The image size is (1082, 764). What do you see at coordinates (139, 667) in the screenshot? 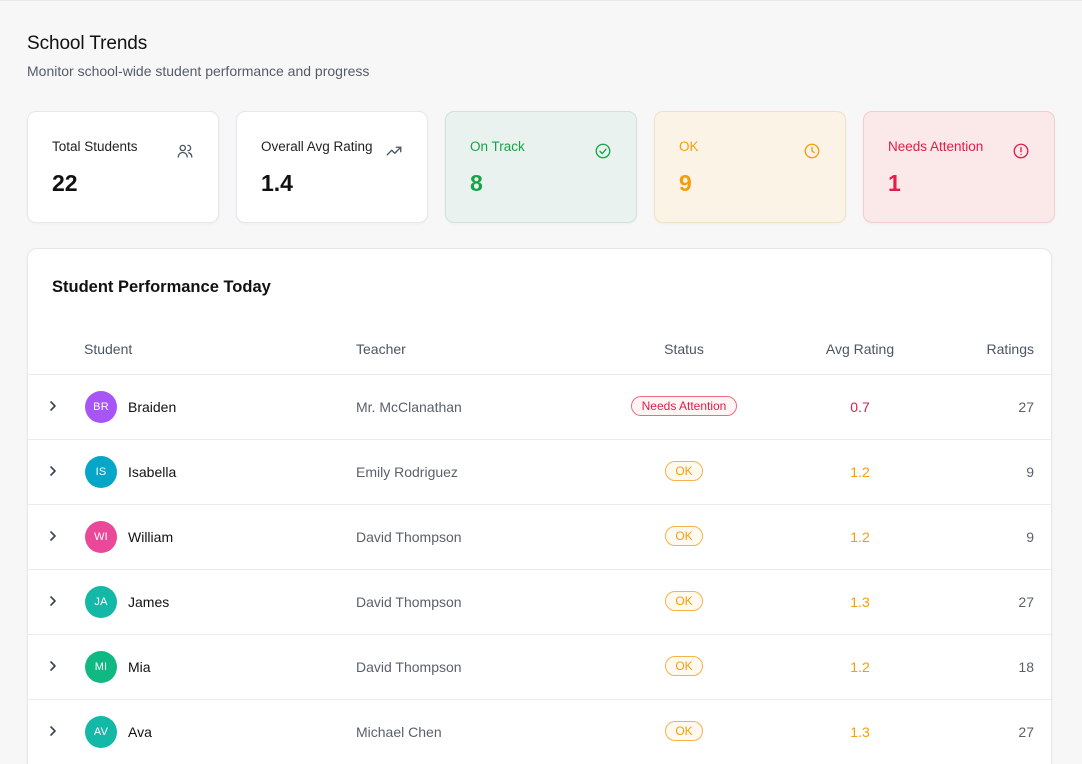
I see `student-name: Mia` at bounding box center [139, 667].